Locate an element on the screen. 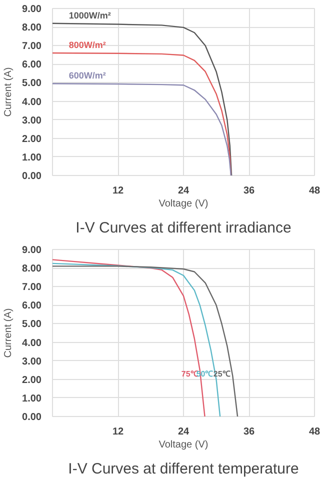 The height and width of the screenshot is (482, 322). series-label: 800W/m² is located at coordinates (87, 45).